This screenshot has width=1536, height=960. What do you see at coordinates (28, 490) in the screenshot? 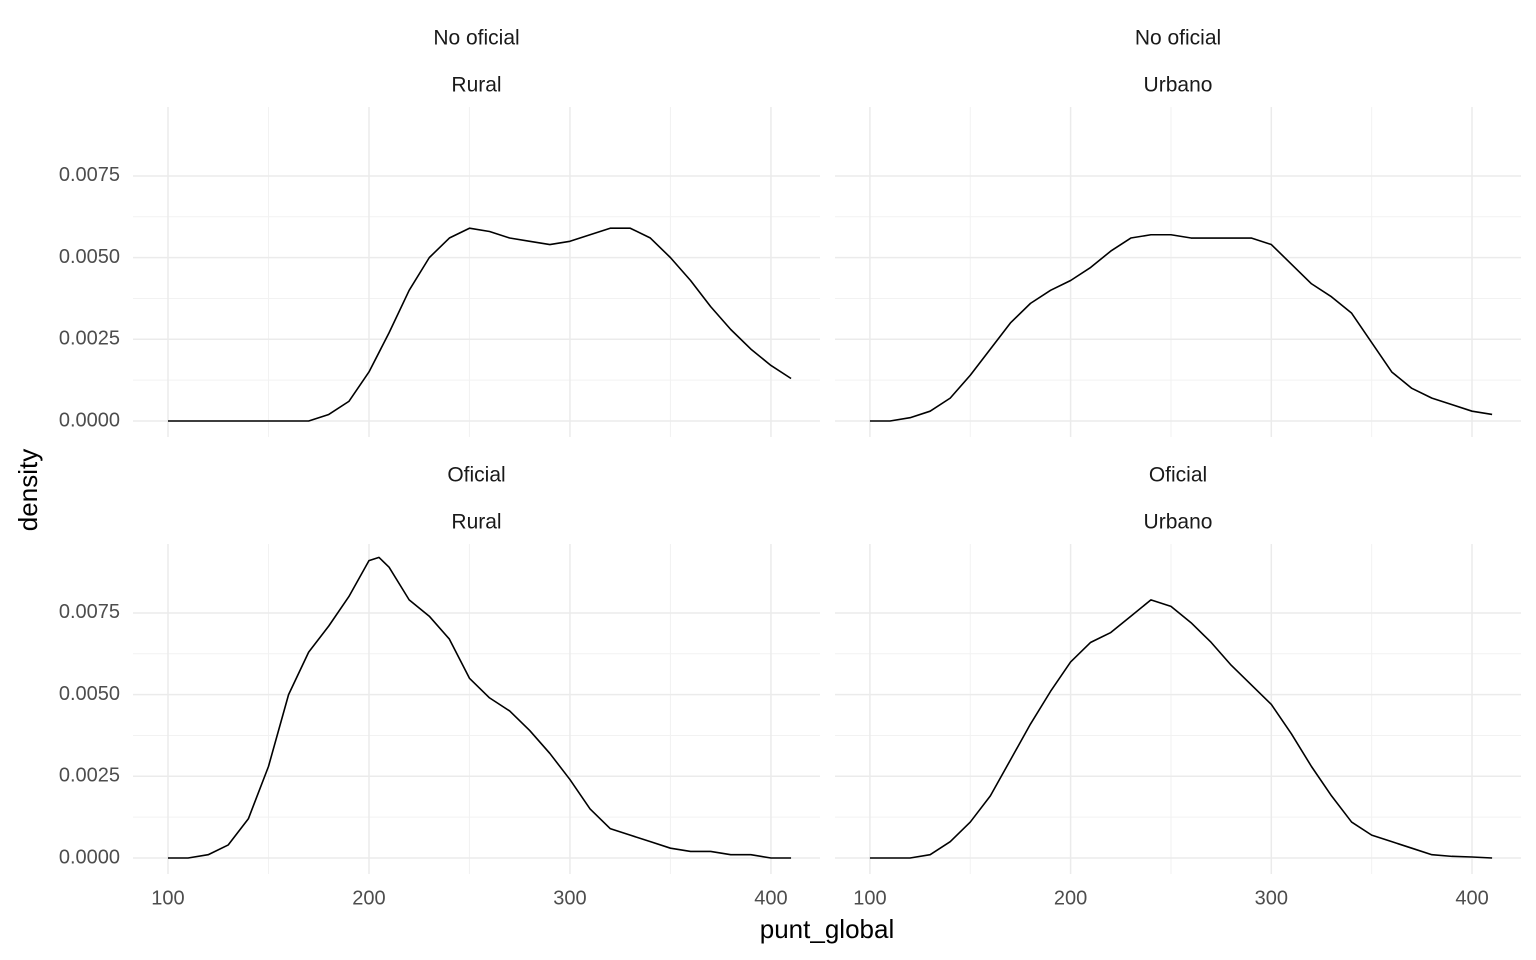
I see `y-axis-label: density` at bounding box center [28, 490].